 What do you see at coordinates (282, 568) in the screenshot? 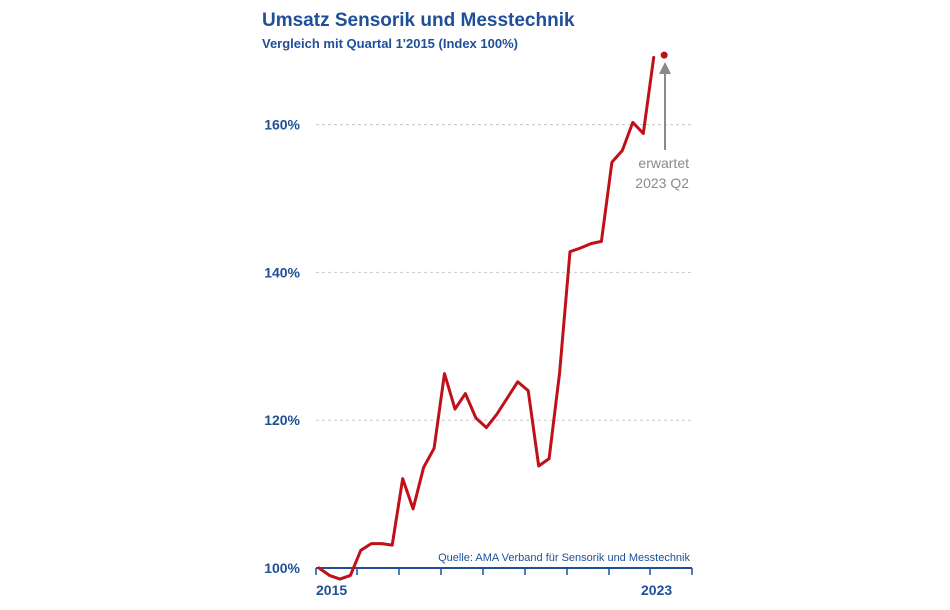
I see `y-tick-label: 100%` at bounding box center [282, 568].